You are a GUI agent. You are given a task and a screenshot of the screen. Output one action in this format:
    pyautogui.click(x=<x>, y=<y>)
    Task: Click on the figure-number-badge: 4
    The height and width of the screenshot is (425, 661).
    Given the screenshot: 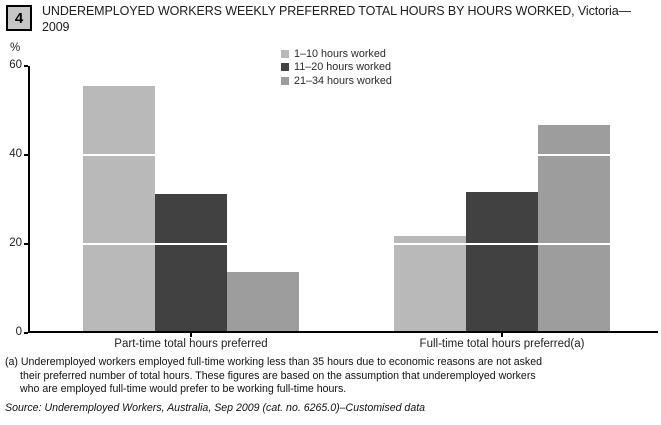 What is the action you would take?
    pyautogui.click(x=19, y=18)
    